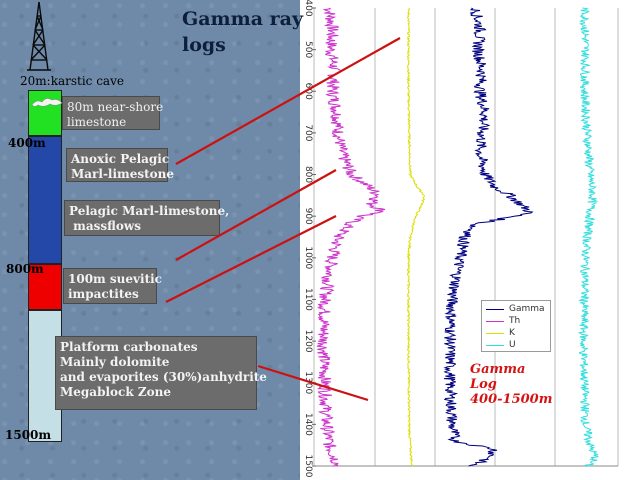 The width and height of the screenshot is (640, 480). Describe the element at coordinates (588, 237) in the screenshot. I see `series-line-u` at that location.